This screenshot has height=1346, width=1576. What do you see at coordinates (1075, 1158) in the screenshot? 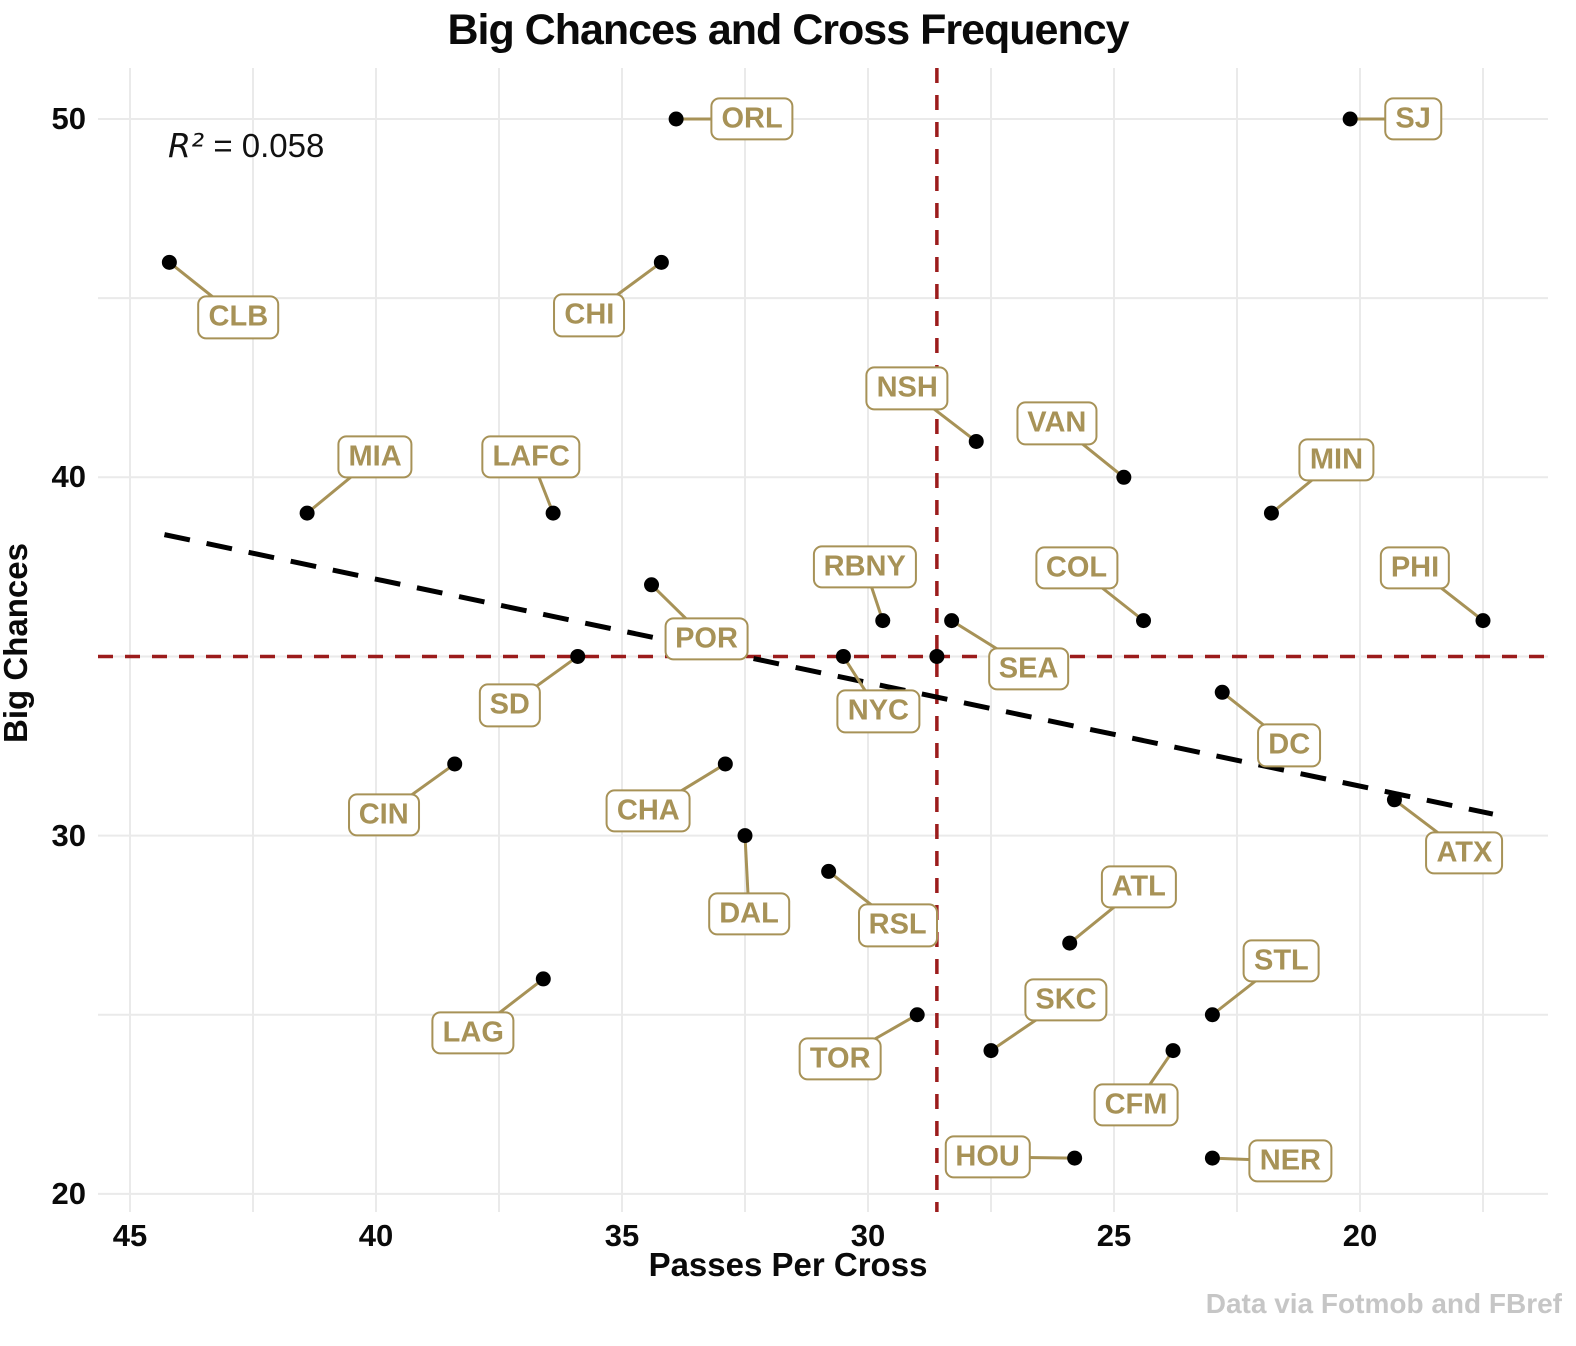
I see `data-point-hou` at bounding box center [1075, 1158].